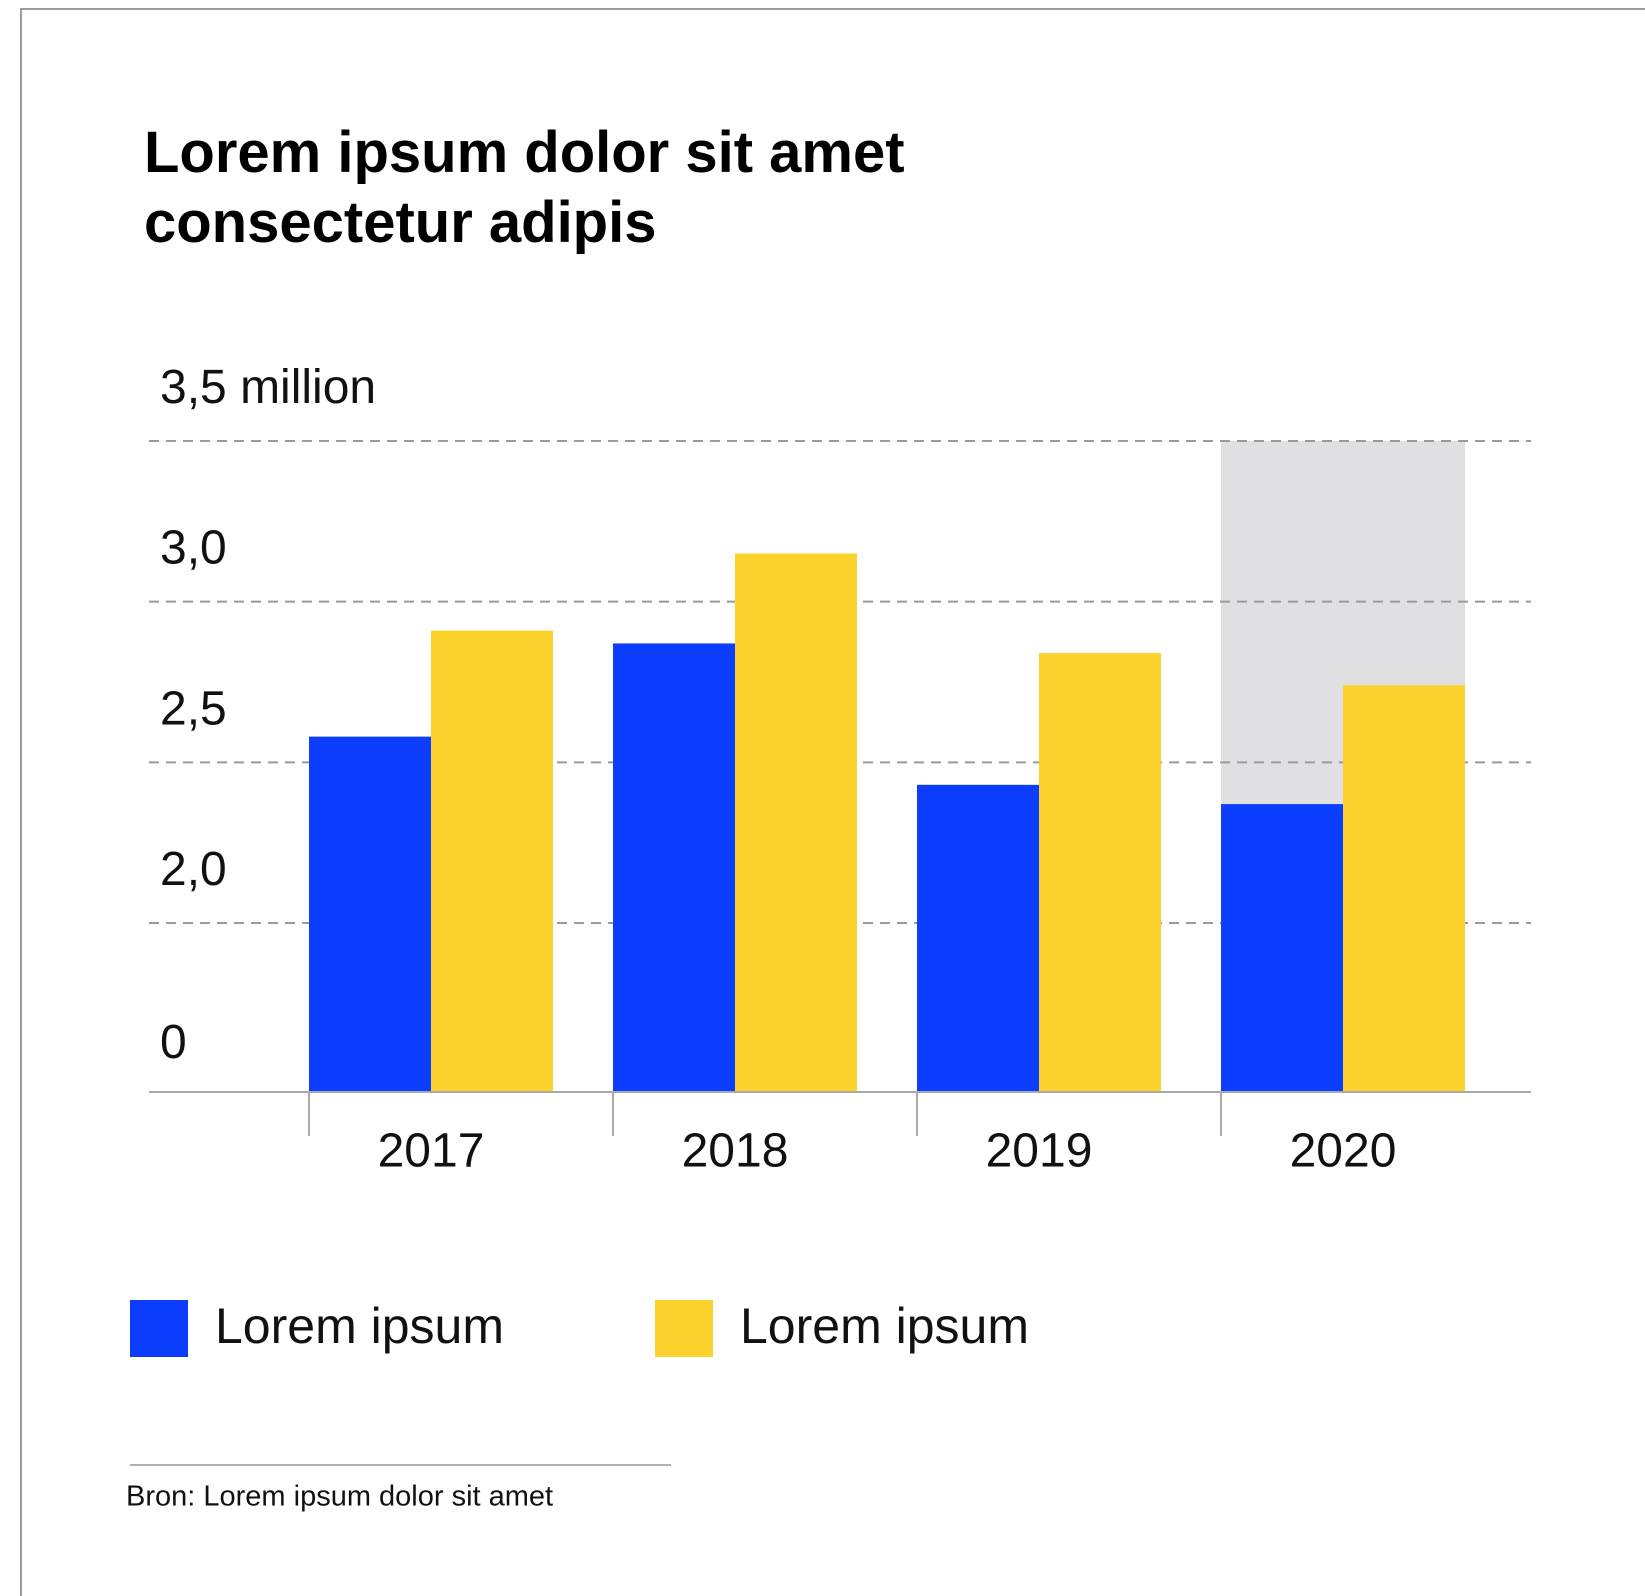  Describe the element at coordinates (193, 548) in the screenshot. I see `y-tick-label: 3,0` at that location.